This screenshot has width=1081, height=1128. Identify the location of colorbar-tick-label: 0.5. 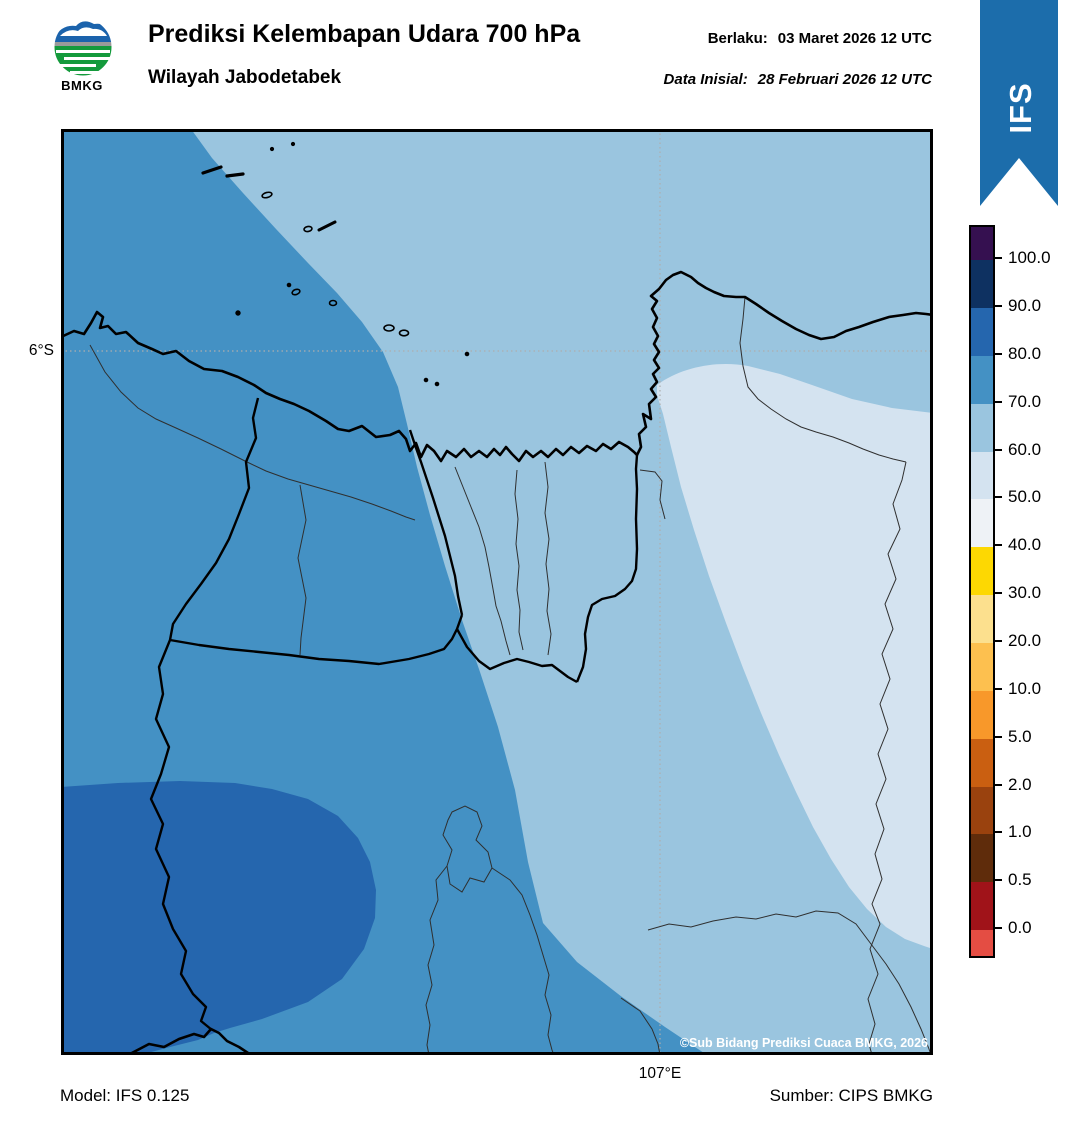
(1020, 879).